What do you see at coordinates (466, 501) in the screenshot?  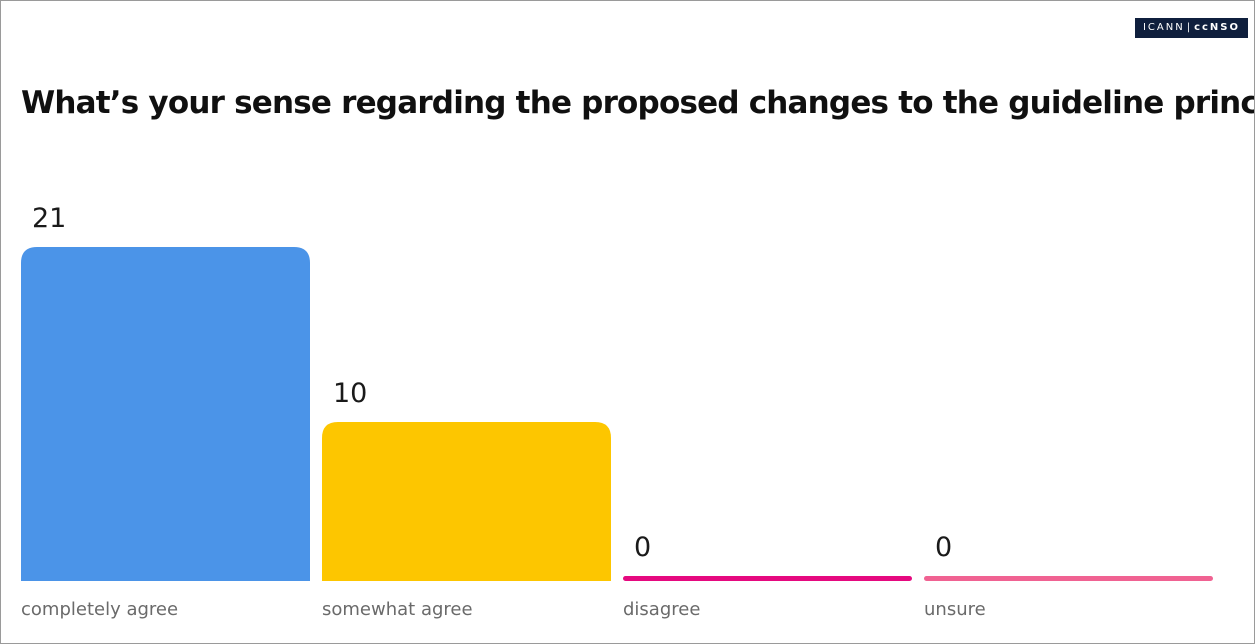 I see `bar-somewhat-agree` at bounding box center [466, 501].